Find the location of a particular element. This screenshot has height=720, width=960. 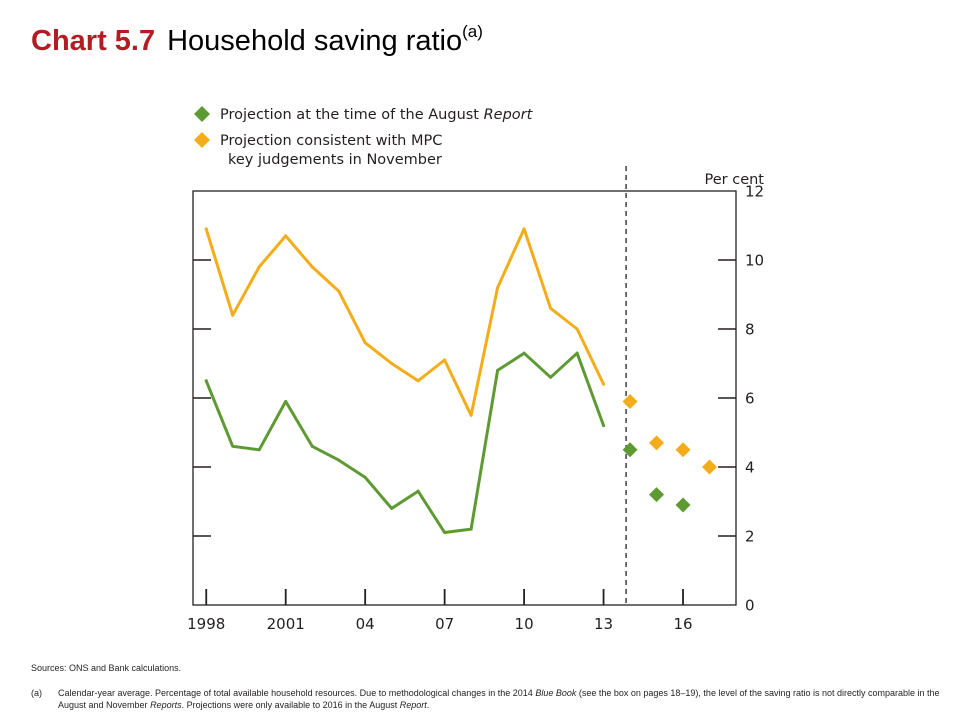

footnote-text-part: . is located at coordinates (428, 705).